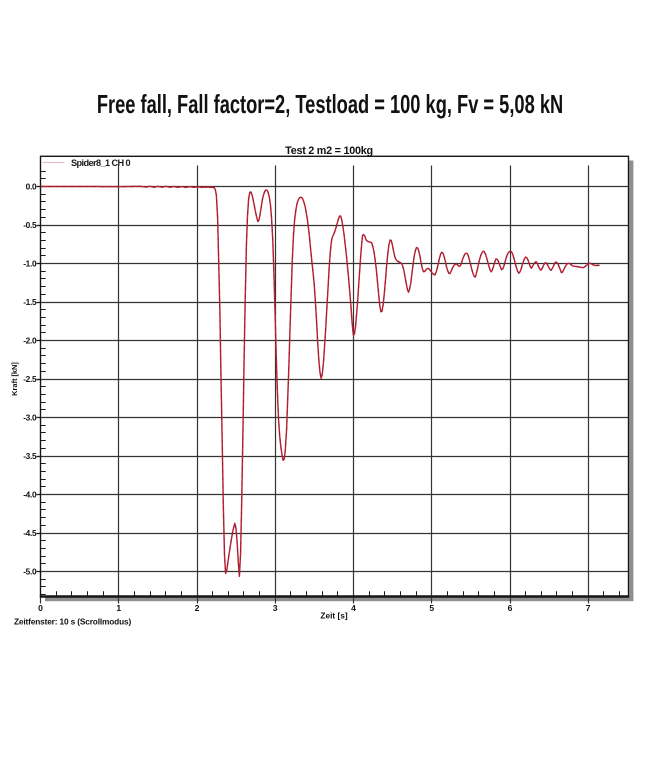 The image size is (645, 774). Describe the element at coordinates (588, 608) in the screenshot. I see `svg-text: 7` at that location.